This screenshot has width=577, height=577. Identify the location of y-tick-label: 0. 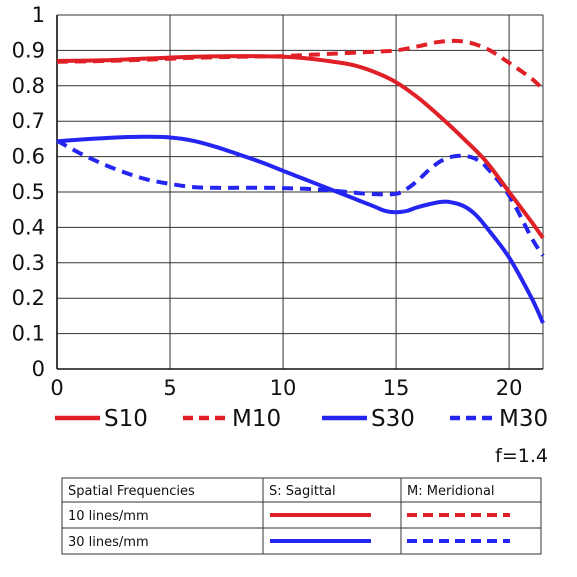
(38, 369).